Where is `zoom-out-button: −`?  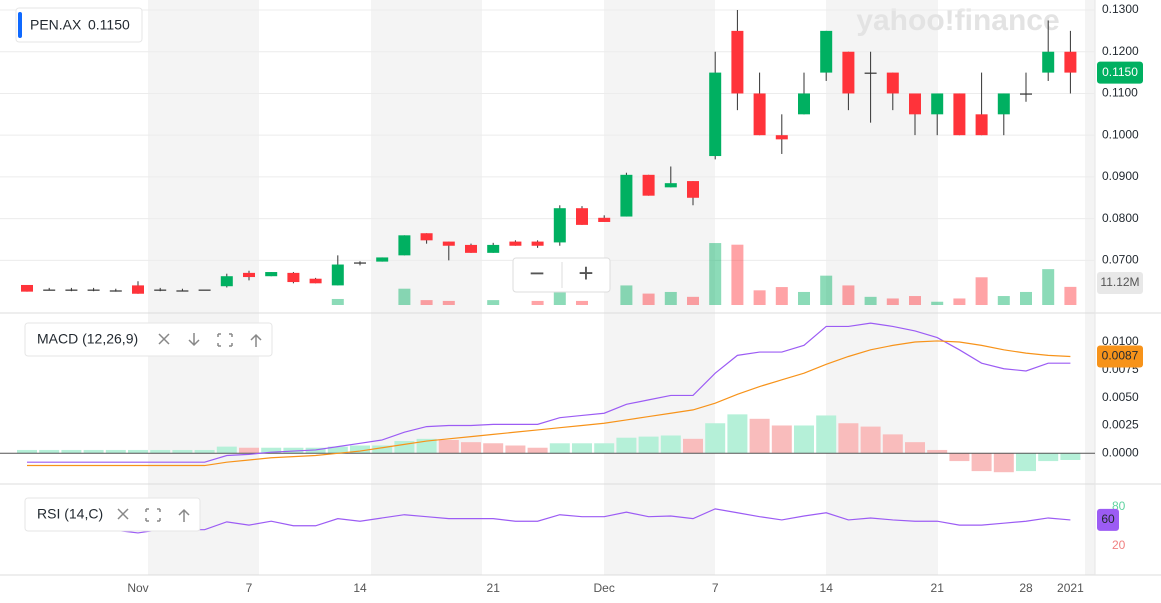 zoom-out-button: − is located at coordinates (536, 273).